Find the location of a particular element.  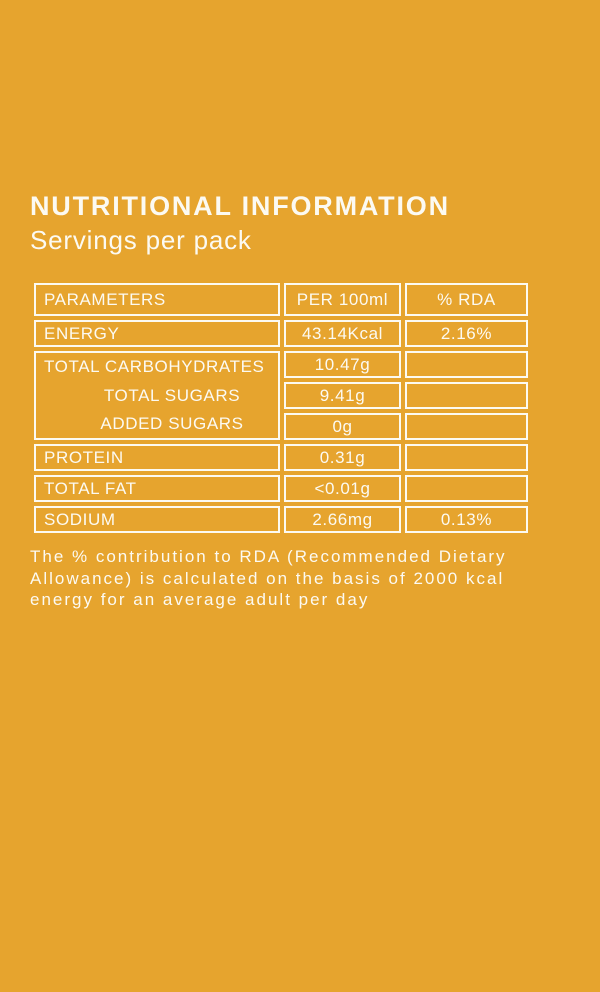

page-title: NUTRITIONAL INFORMATION is located at coordinates (240, 206).